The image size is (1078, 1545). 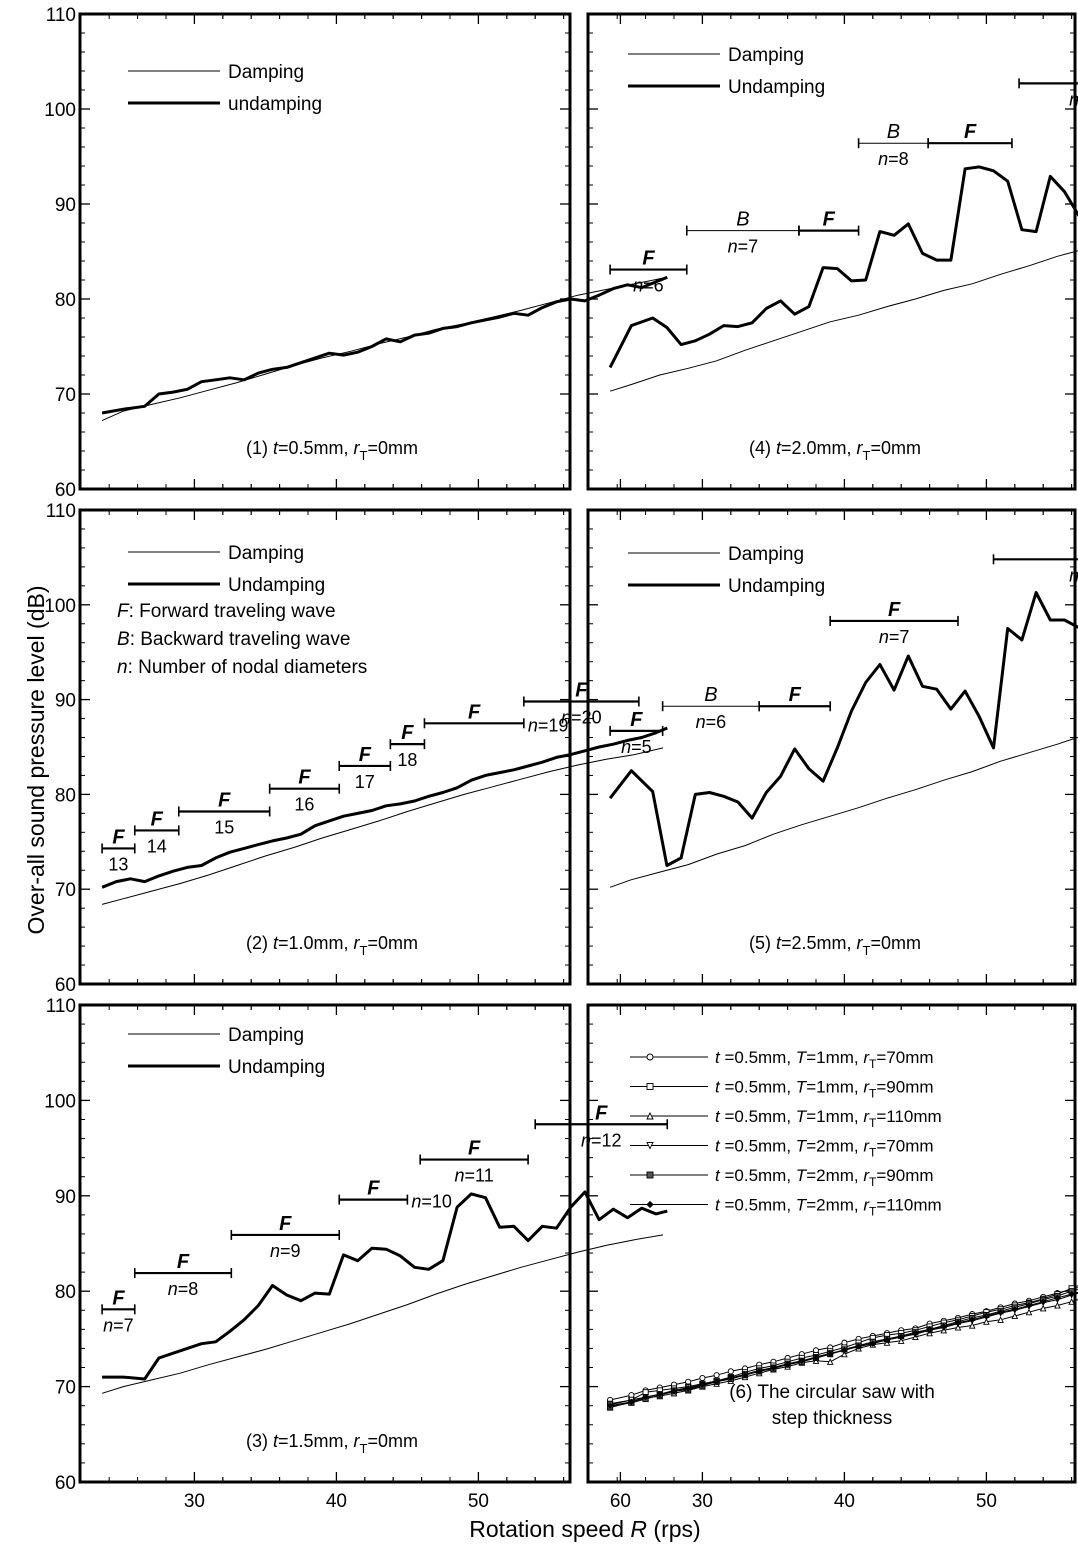 What do you see at coordinates (188, 1289) in the screenshot?
I see `nodal-n-value: =8` at bounding box center [188, 1289].